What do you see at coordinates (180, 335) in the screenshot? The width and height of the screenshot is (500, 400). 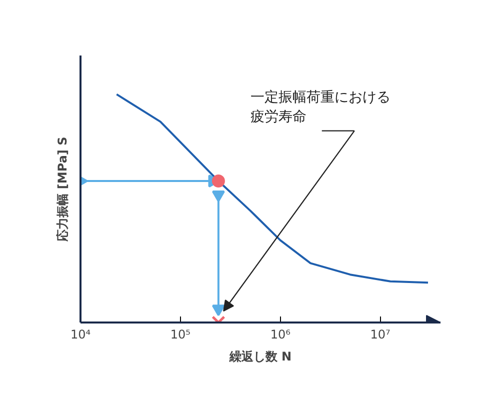 I see `x-tick-label: 10⁵` at bounding box center [180, 335].